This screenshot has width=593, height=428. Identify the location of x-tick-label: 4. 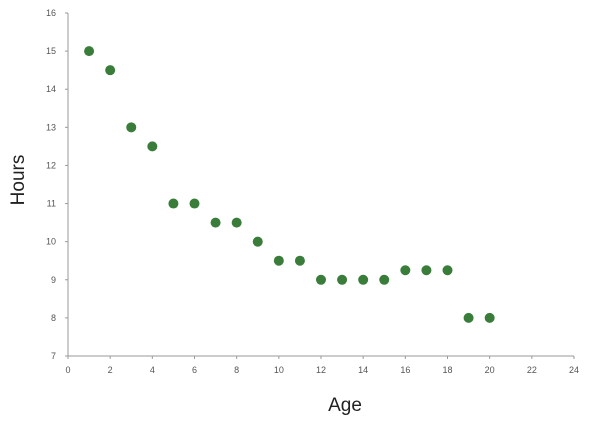
(152, 370).